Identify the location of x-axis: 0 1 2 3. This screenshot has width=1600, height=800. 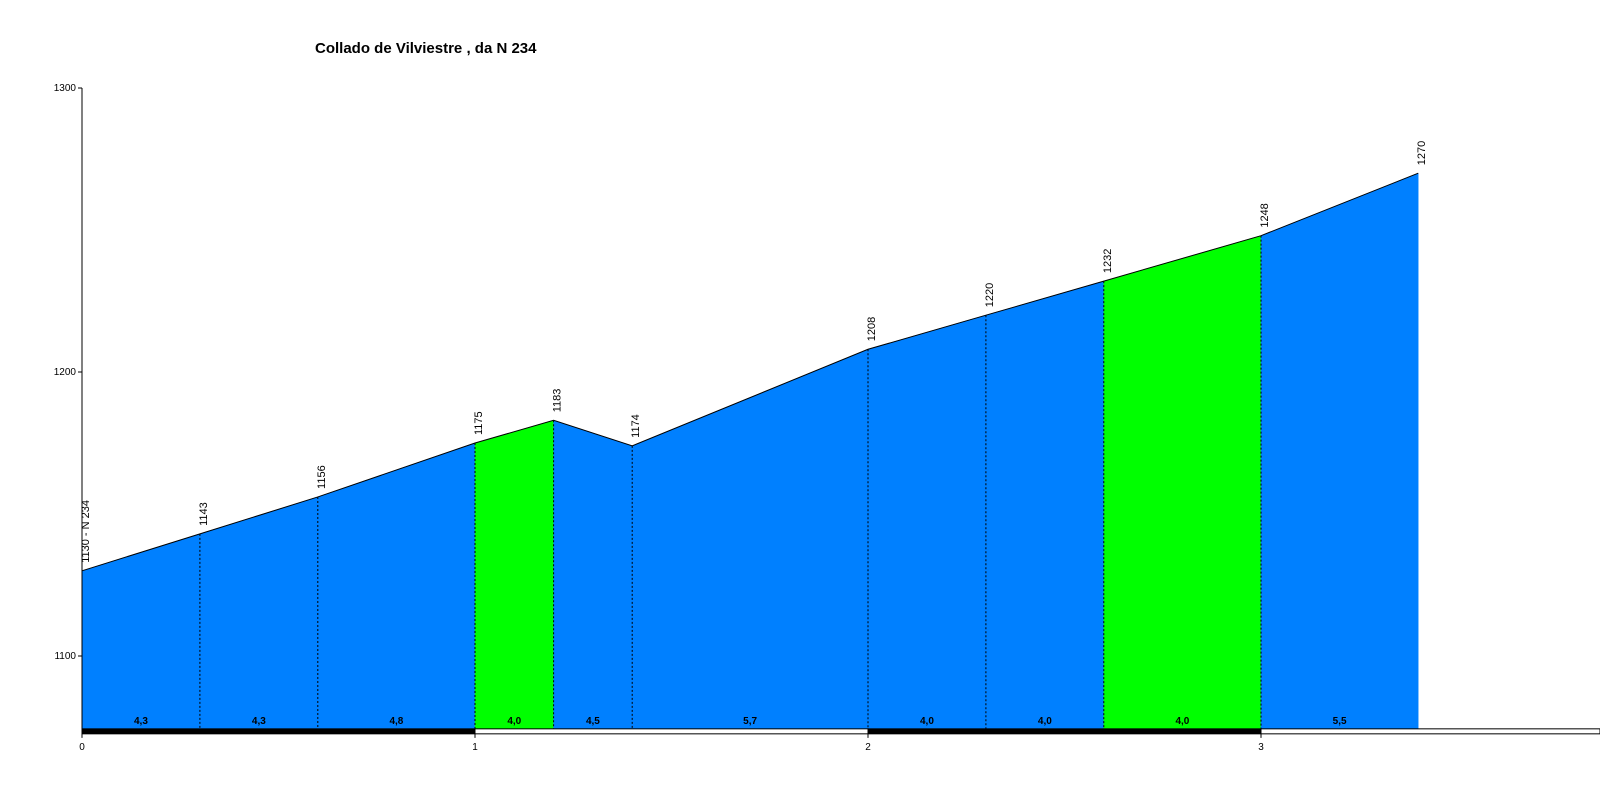
(671, 743).